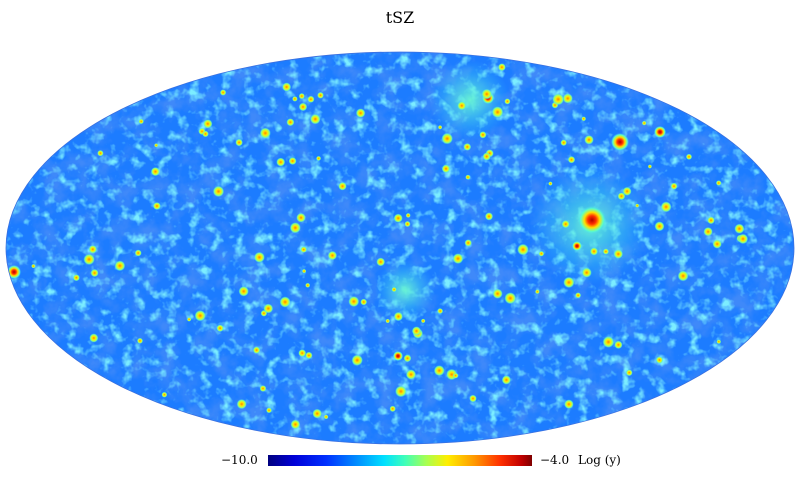 The width and height of the screenshot is (800, 500). What do you see at coordinates (400, 460) in the screenshot?
I see `colorbar-gradient` at bounding box center [400, 460].